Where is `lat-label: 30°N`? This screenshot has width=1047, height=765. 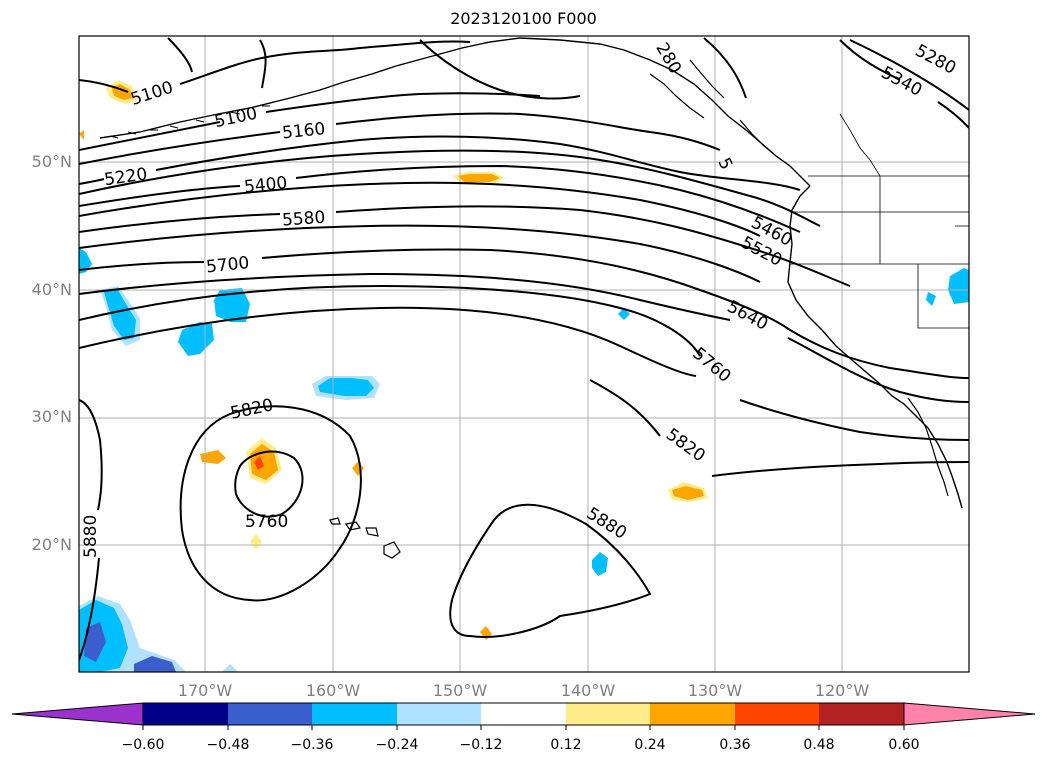
lat-label: 30°N is located at coordinates (51, 416).